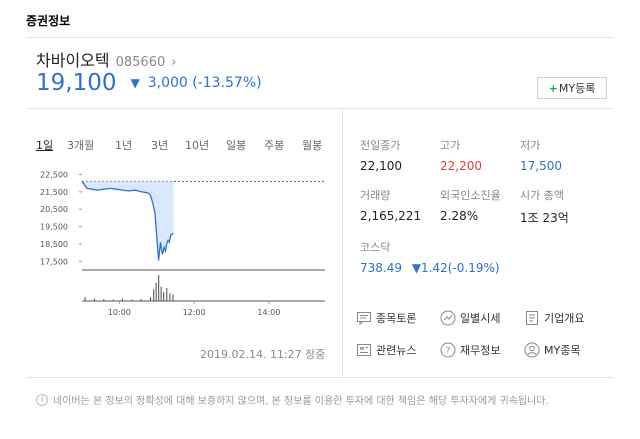 The height and width of the screenshot is (439, 640). I want to click on stat-prev-close: 전일종가 22,100, so click(440, 155).